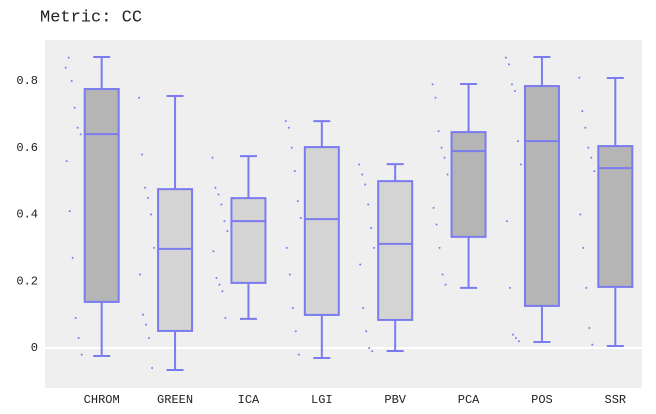 Image resolution: width=656 pixels, height=414 pixels. I want to click on x-tick-label: LGI, so click(322, 400).